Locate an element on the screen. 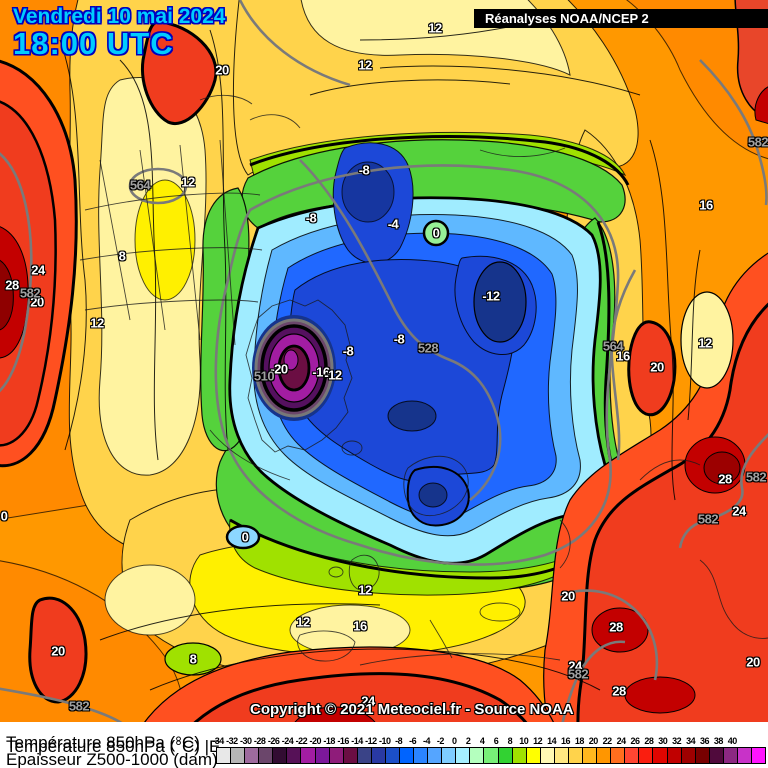 The image size is (768, 768). legend-thickness-label: Epaisseur Z500-1000 (dam) is located at coordinates (112, 759).